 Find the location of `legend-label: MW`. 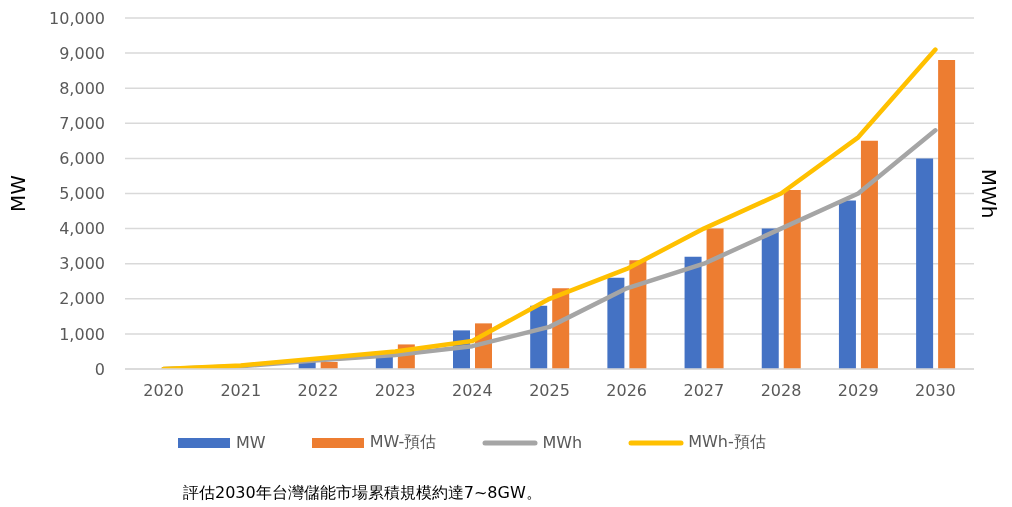

legend-label: MW is located at coordinates (251, 442).